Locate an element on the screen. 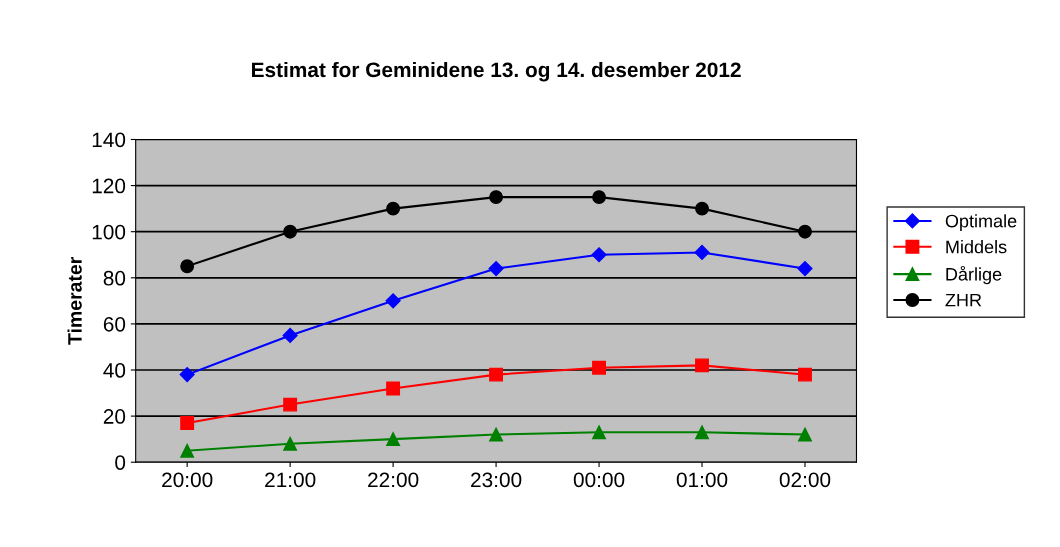 This screenshot has width=1060, height=547. legend-label: Dårlige is located at coordinates (974, 275).